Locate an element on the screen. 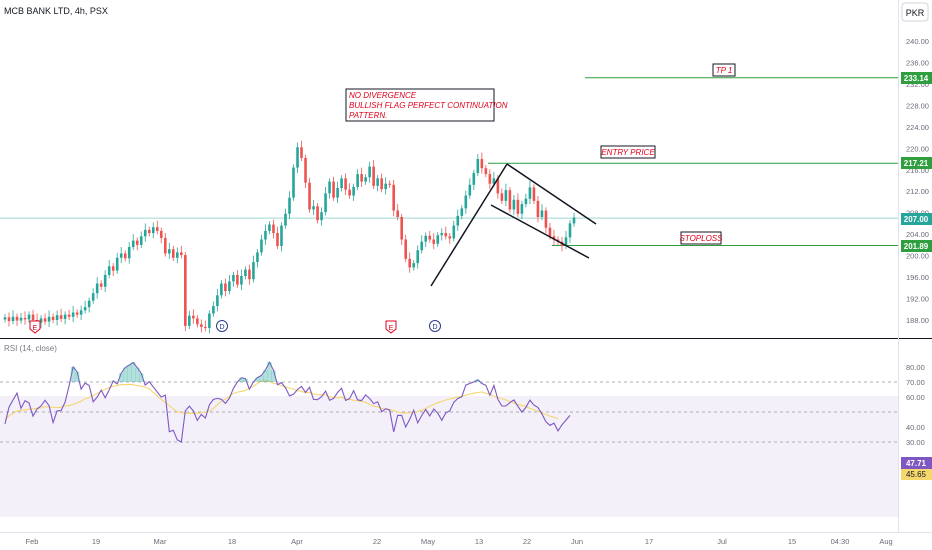 This screenshot has width=932, height=550. flag-upper-trendline is located at coordinates (551, 194).